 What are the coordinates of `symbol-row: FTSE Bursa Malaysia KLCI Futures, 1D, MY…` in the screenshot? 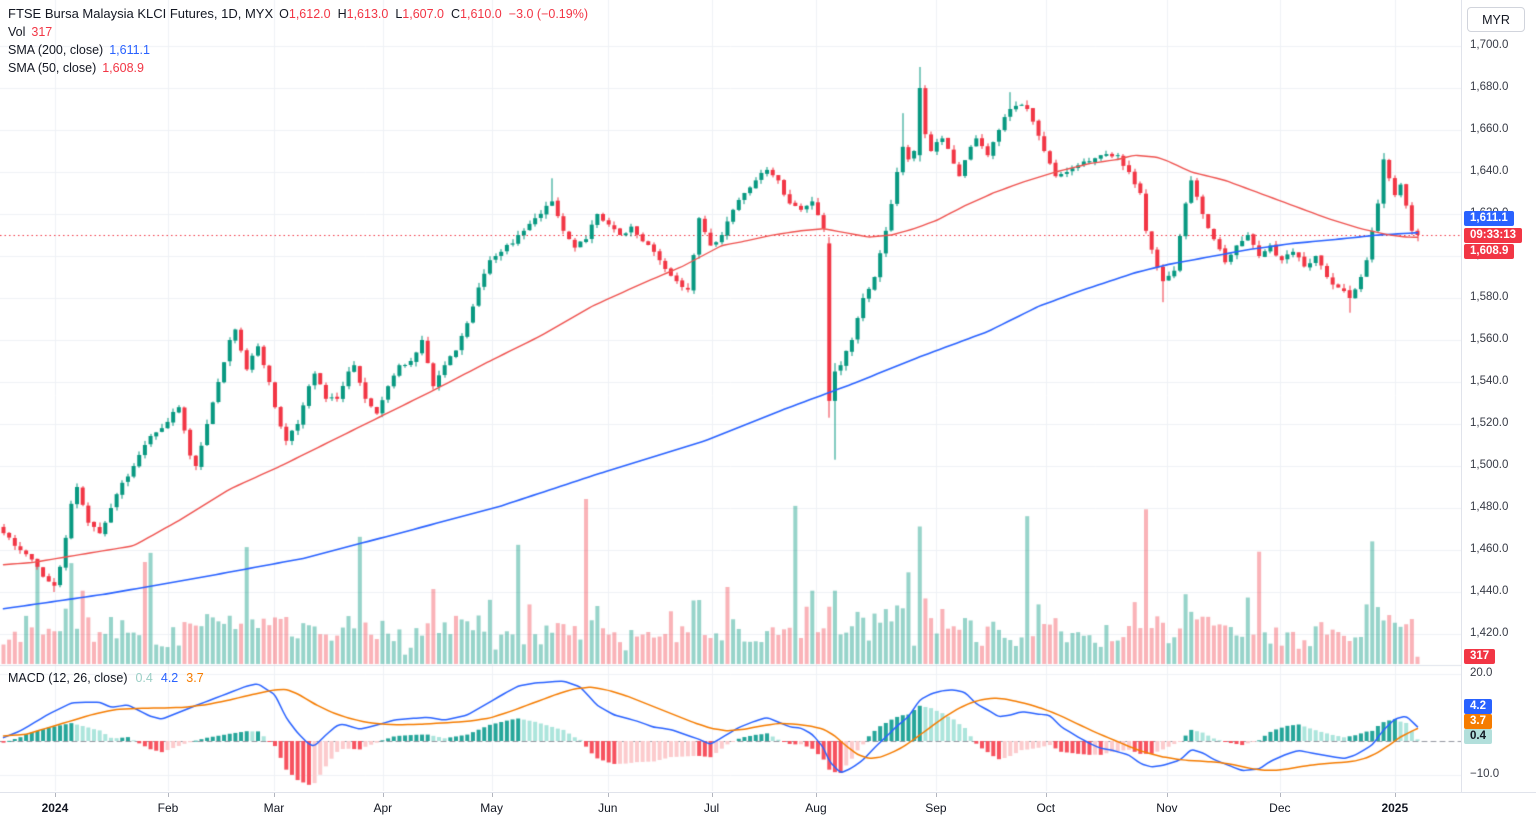 It's located at (298, 14).